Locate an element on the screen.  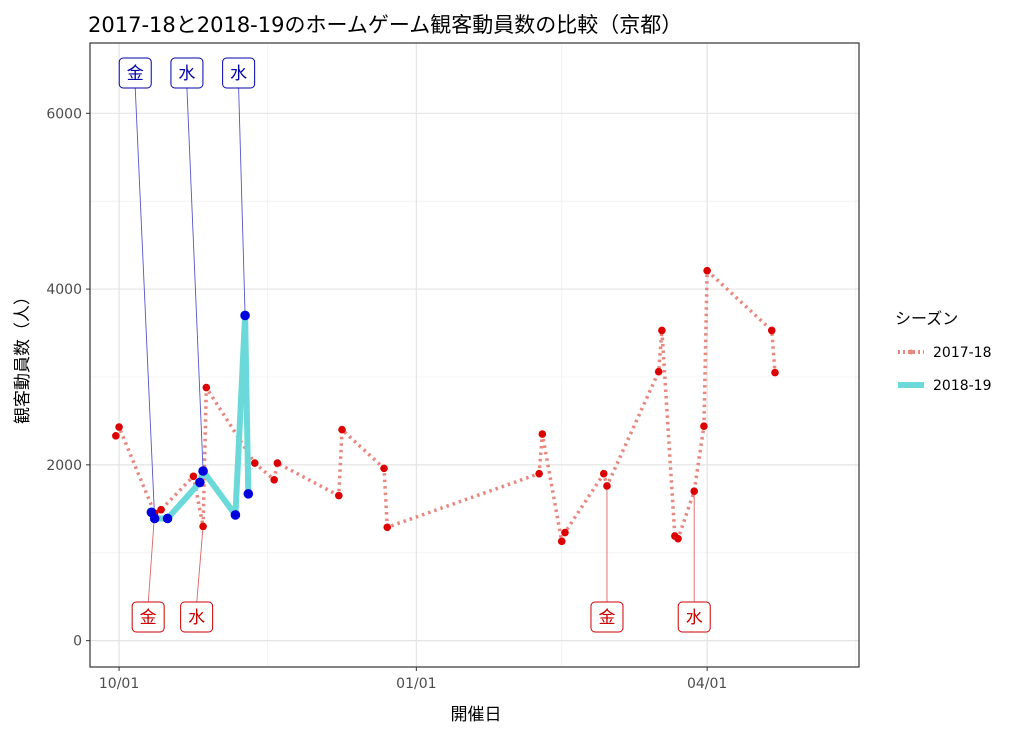
x-tick-label: 10/01 is located at coordinates (119, 684).